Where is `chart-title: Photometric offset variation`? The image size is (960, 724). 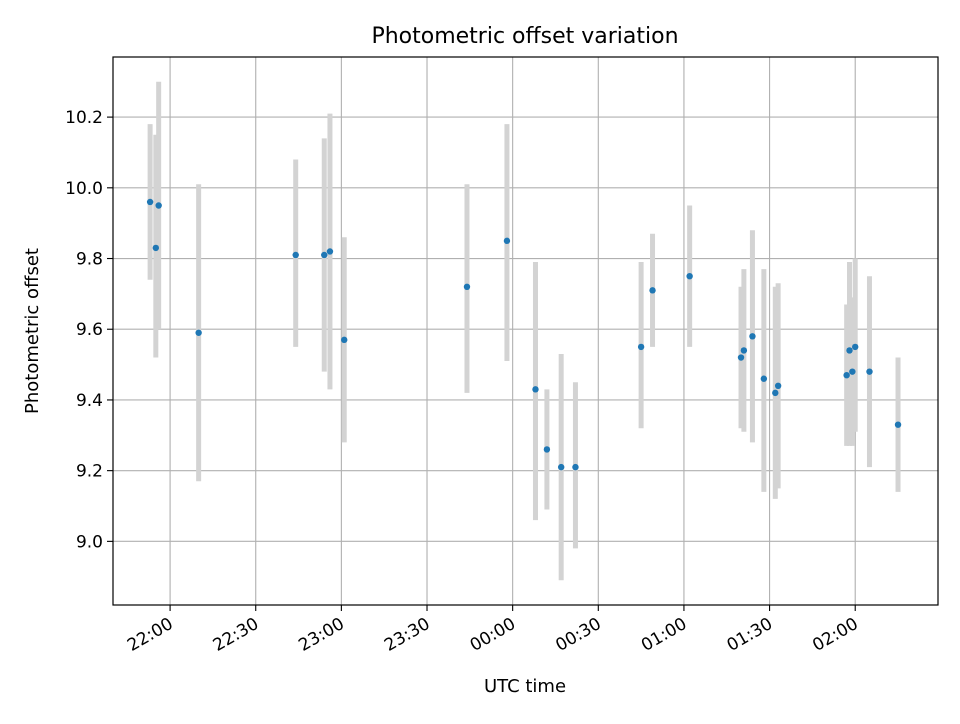 chart-title: Photometric offset variation is located at coordinates (524, 36).